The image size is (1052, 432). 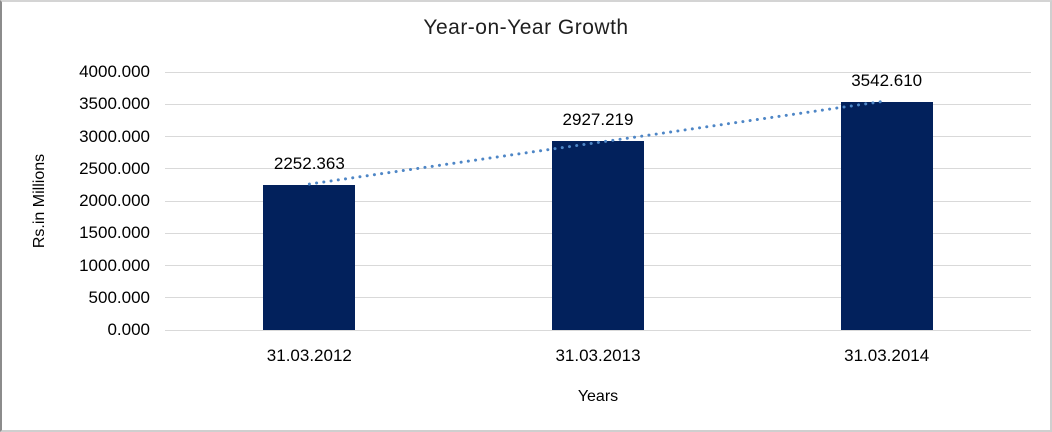 What do you see at coordinates (309, 257) in the screenshot?
I see `bar-31.03.2012` at bounding box center [309, 257].